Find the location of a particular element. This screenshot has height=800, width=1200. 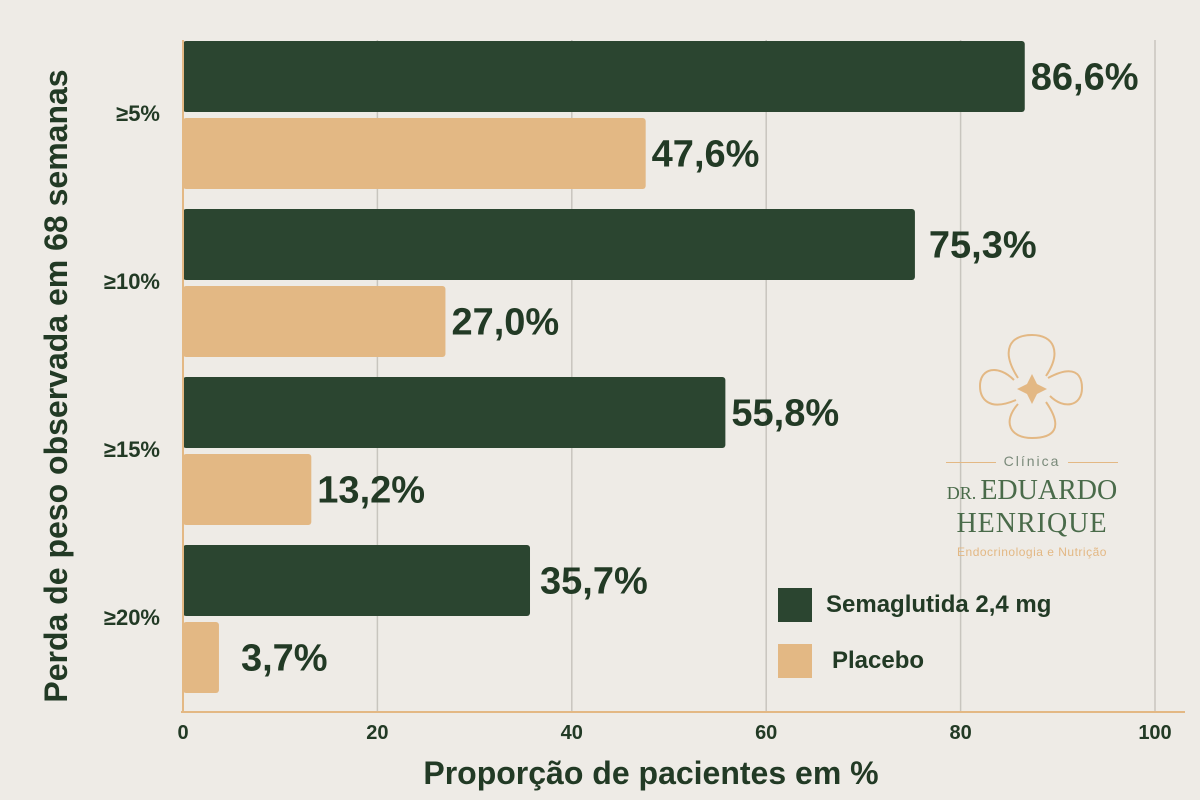

name-line2: HENRIQUE is located at coordinates (1032, 523).